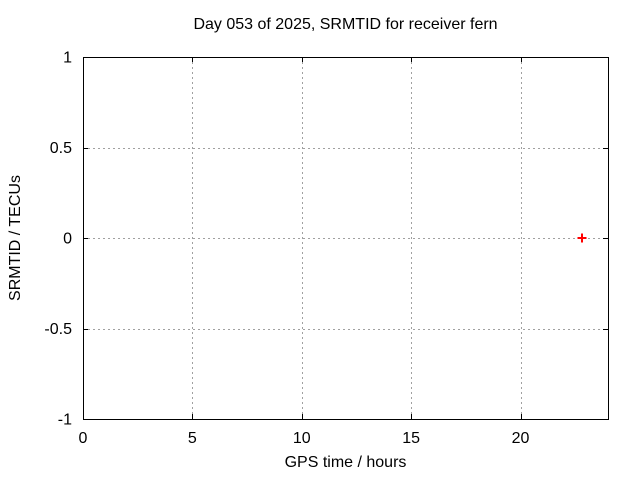  Describe the element at coordinates (58, 329) in the screenshot. I see `y-tick-label: -0.5` at that location.